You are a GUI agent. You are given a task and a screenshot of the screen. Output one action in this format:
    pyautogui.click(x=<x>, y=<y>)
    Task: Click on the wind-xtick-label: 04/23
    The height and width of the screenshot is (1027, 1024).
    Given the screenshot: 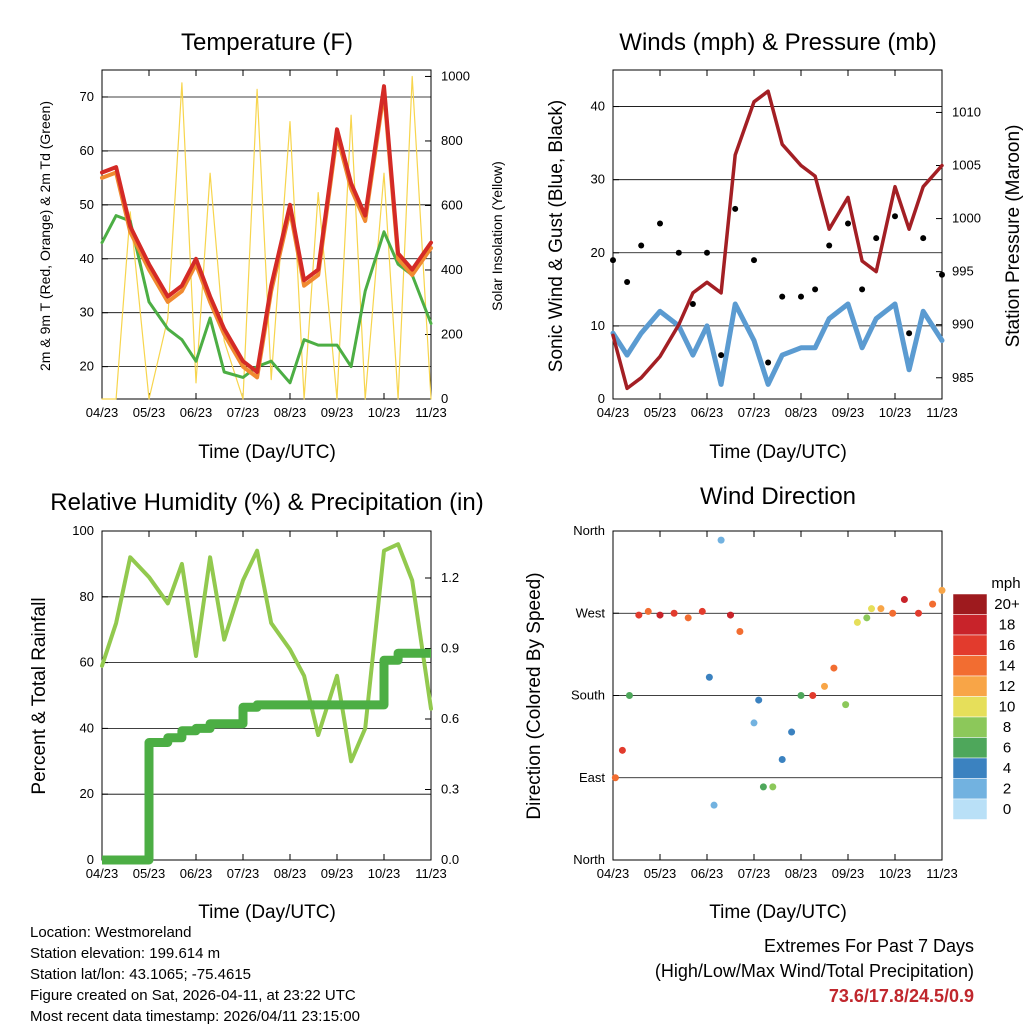 What is the action you would take?
    pyautogui.click(x=613, y=412)
    